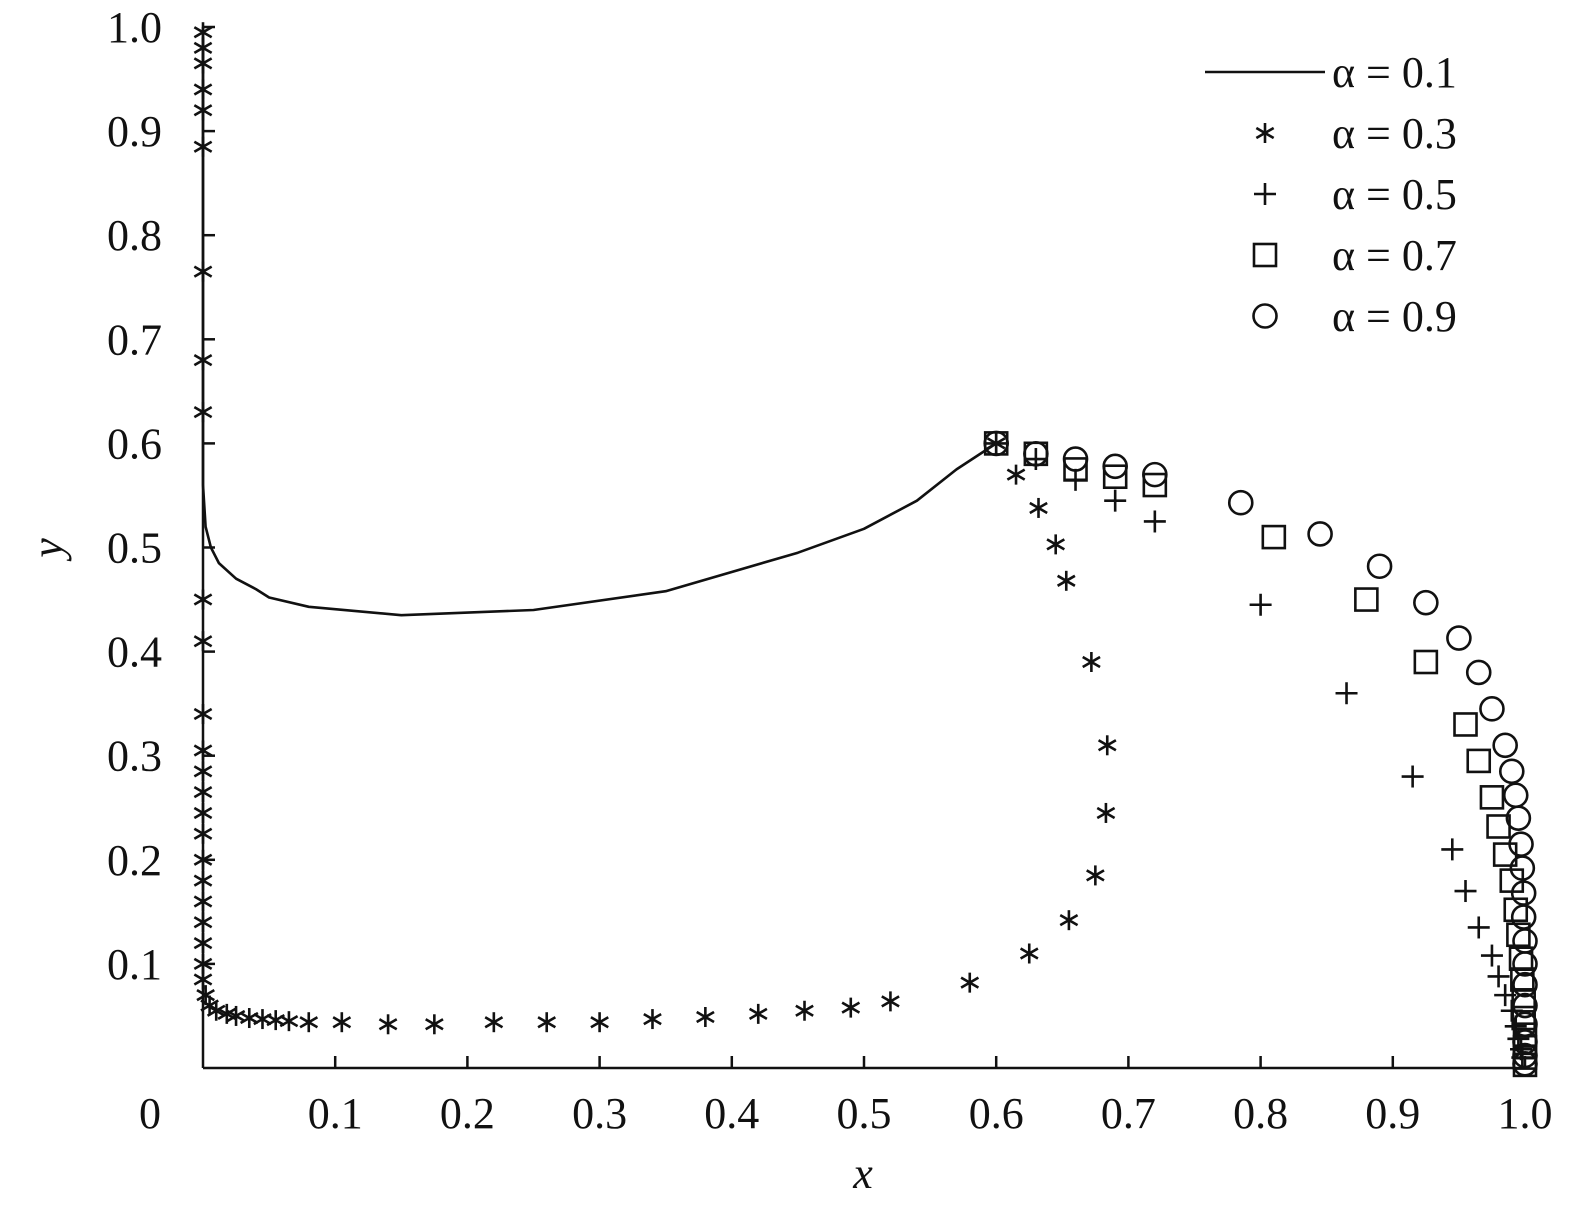 This screenshot has height=1209, width=1575. Describe the element at coordinates (1394, 316) in the screenshot. I see `legend-label: α = 0.9` at that location.